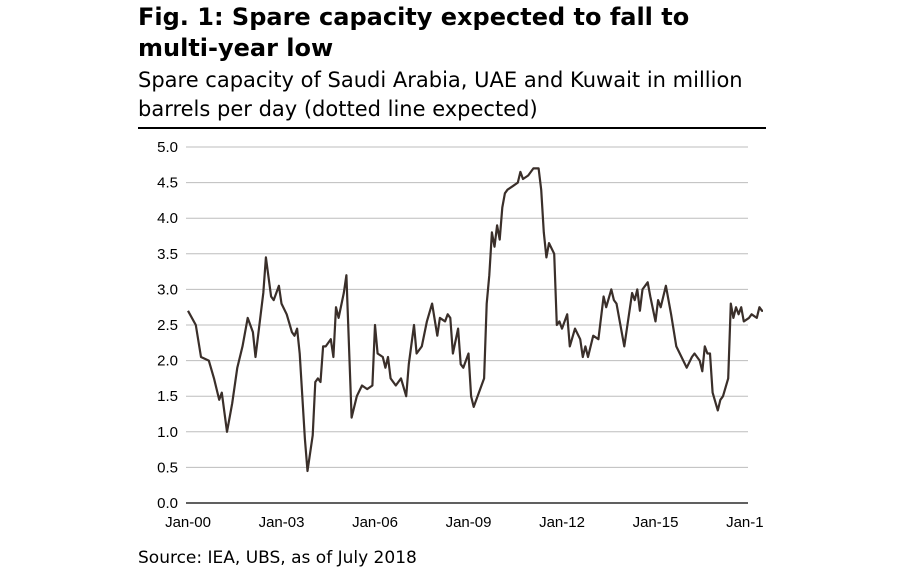 The height and width of the screenshot is (582, 900). I want to click on y-tick-label: 4.5, so click(167, 183).